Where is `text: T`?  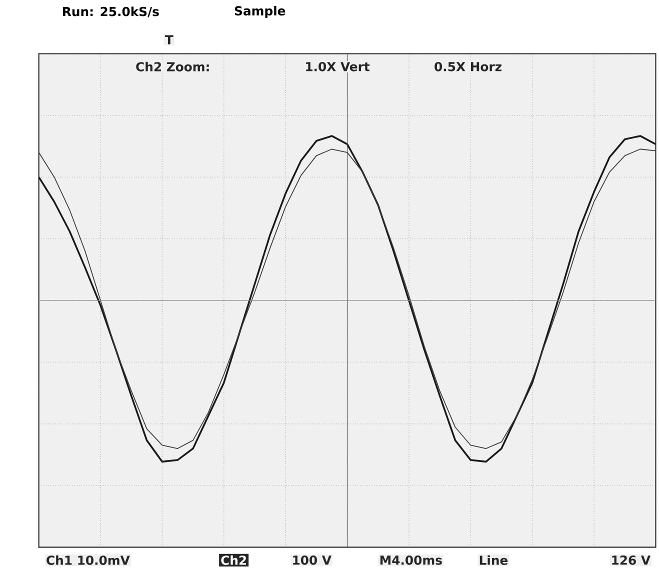 text: T is located at coordinates (169, 39).